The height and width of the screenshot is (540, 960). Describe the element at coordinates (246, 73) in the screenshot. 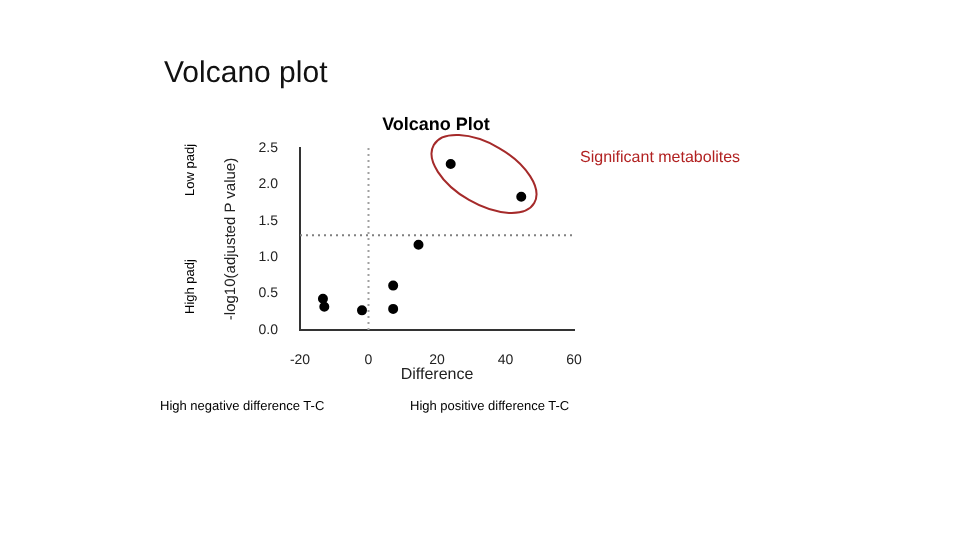

I see `chart-title: Volcano plot` at that location.